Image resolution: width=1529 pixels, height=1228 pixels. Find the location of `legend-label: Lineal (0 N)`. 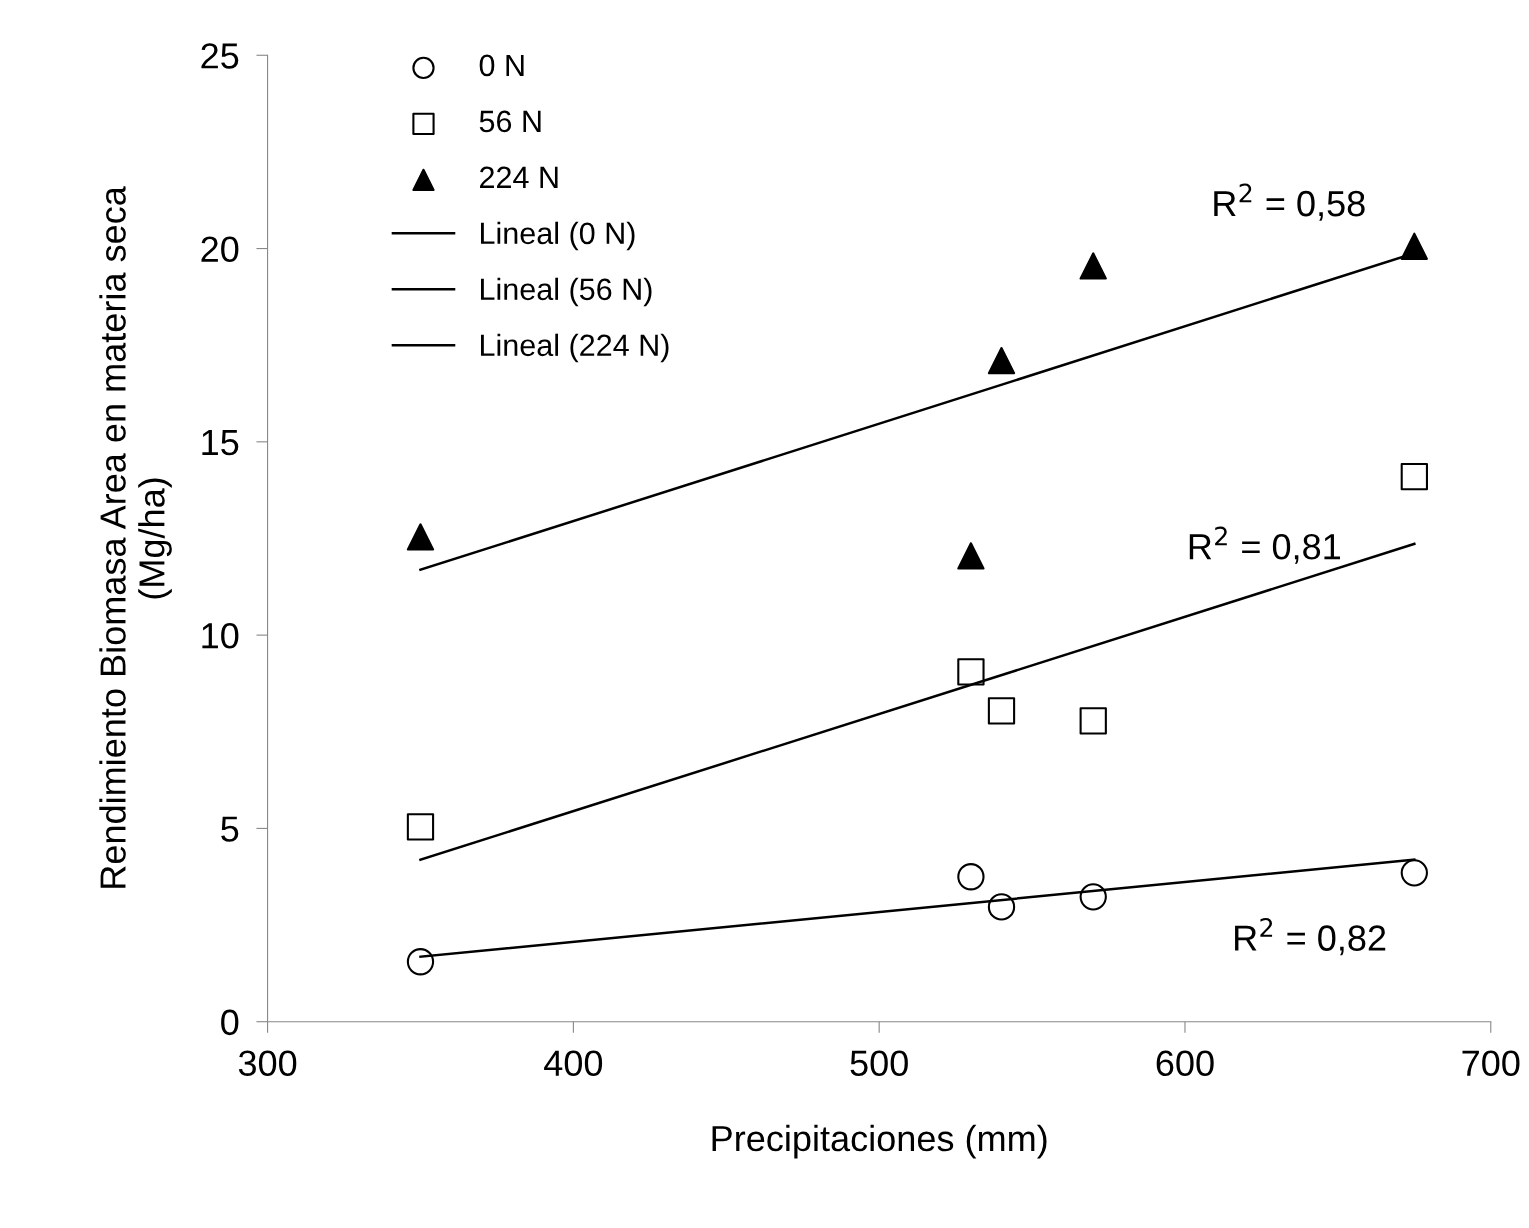

legend-label: Lineal (0 N) is located at coordinates (557, 236).